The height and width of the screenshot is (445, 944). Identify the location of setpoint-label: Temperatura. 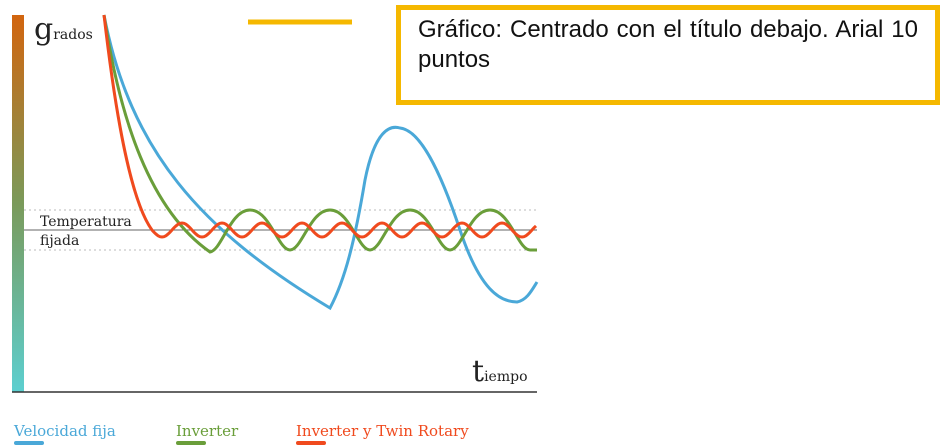
(86, 222).